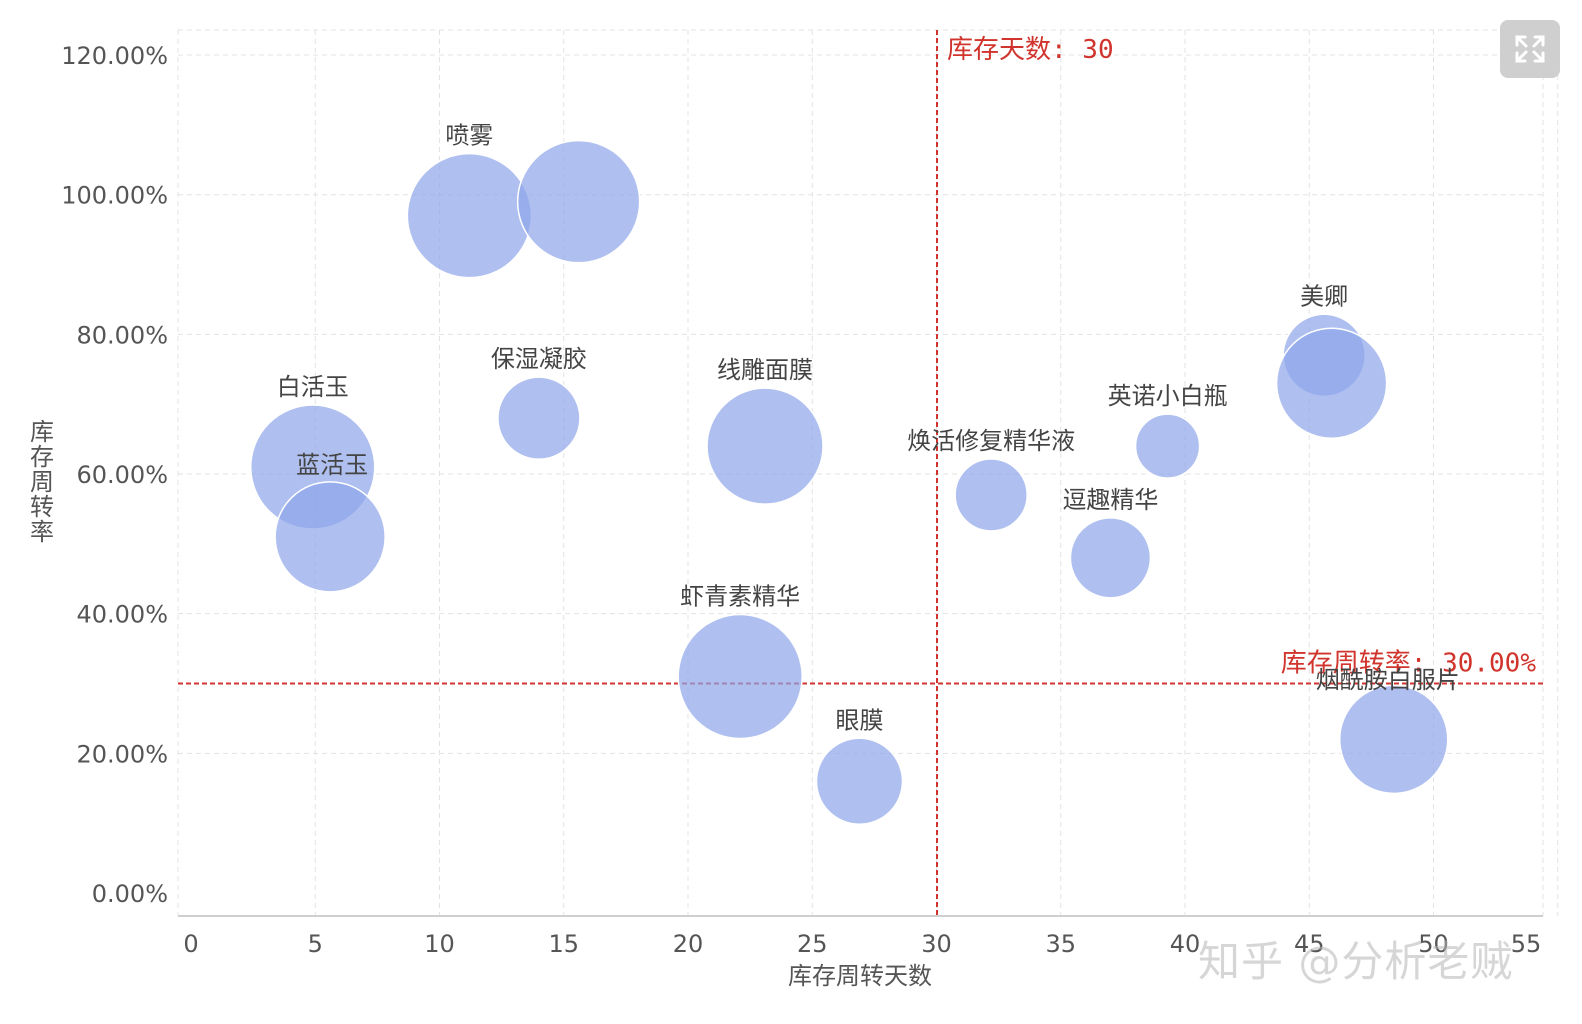 The height and width of the screenshot is (1024, 1582). I want to click on y-tick-label: 0.00%, so click(130, 894).